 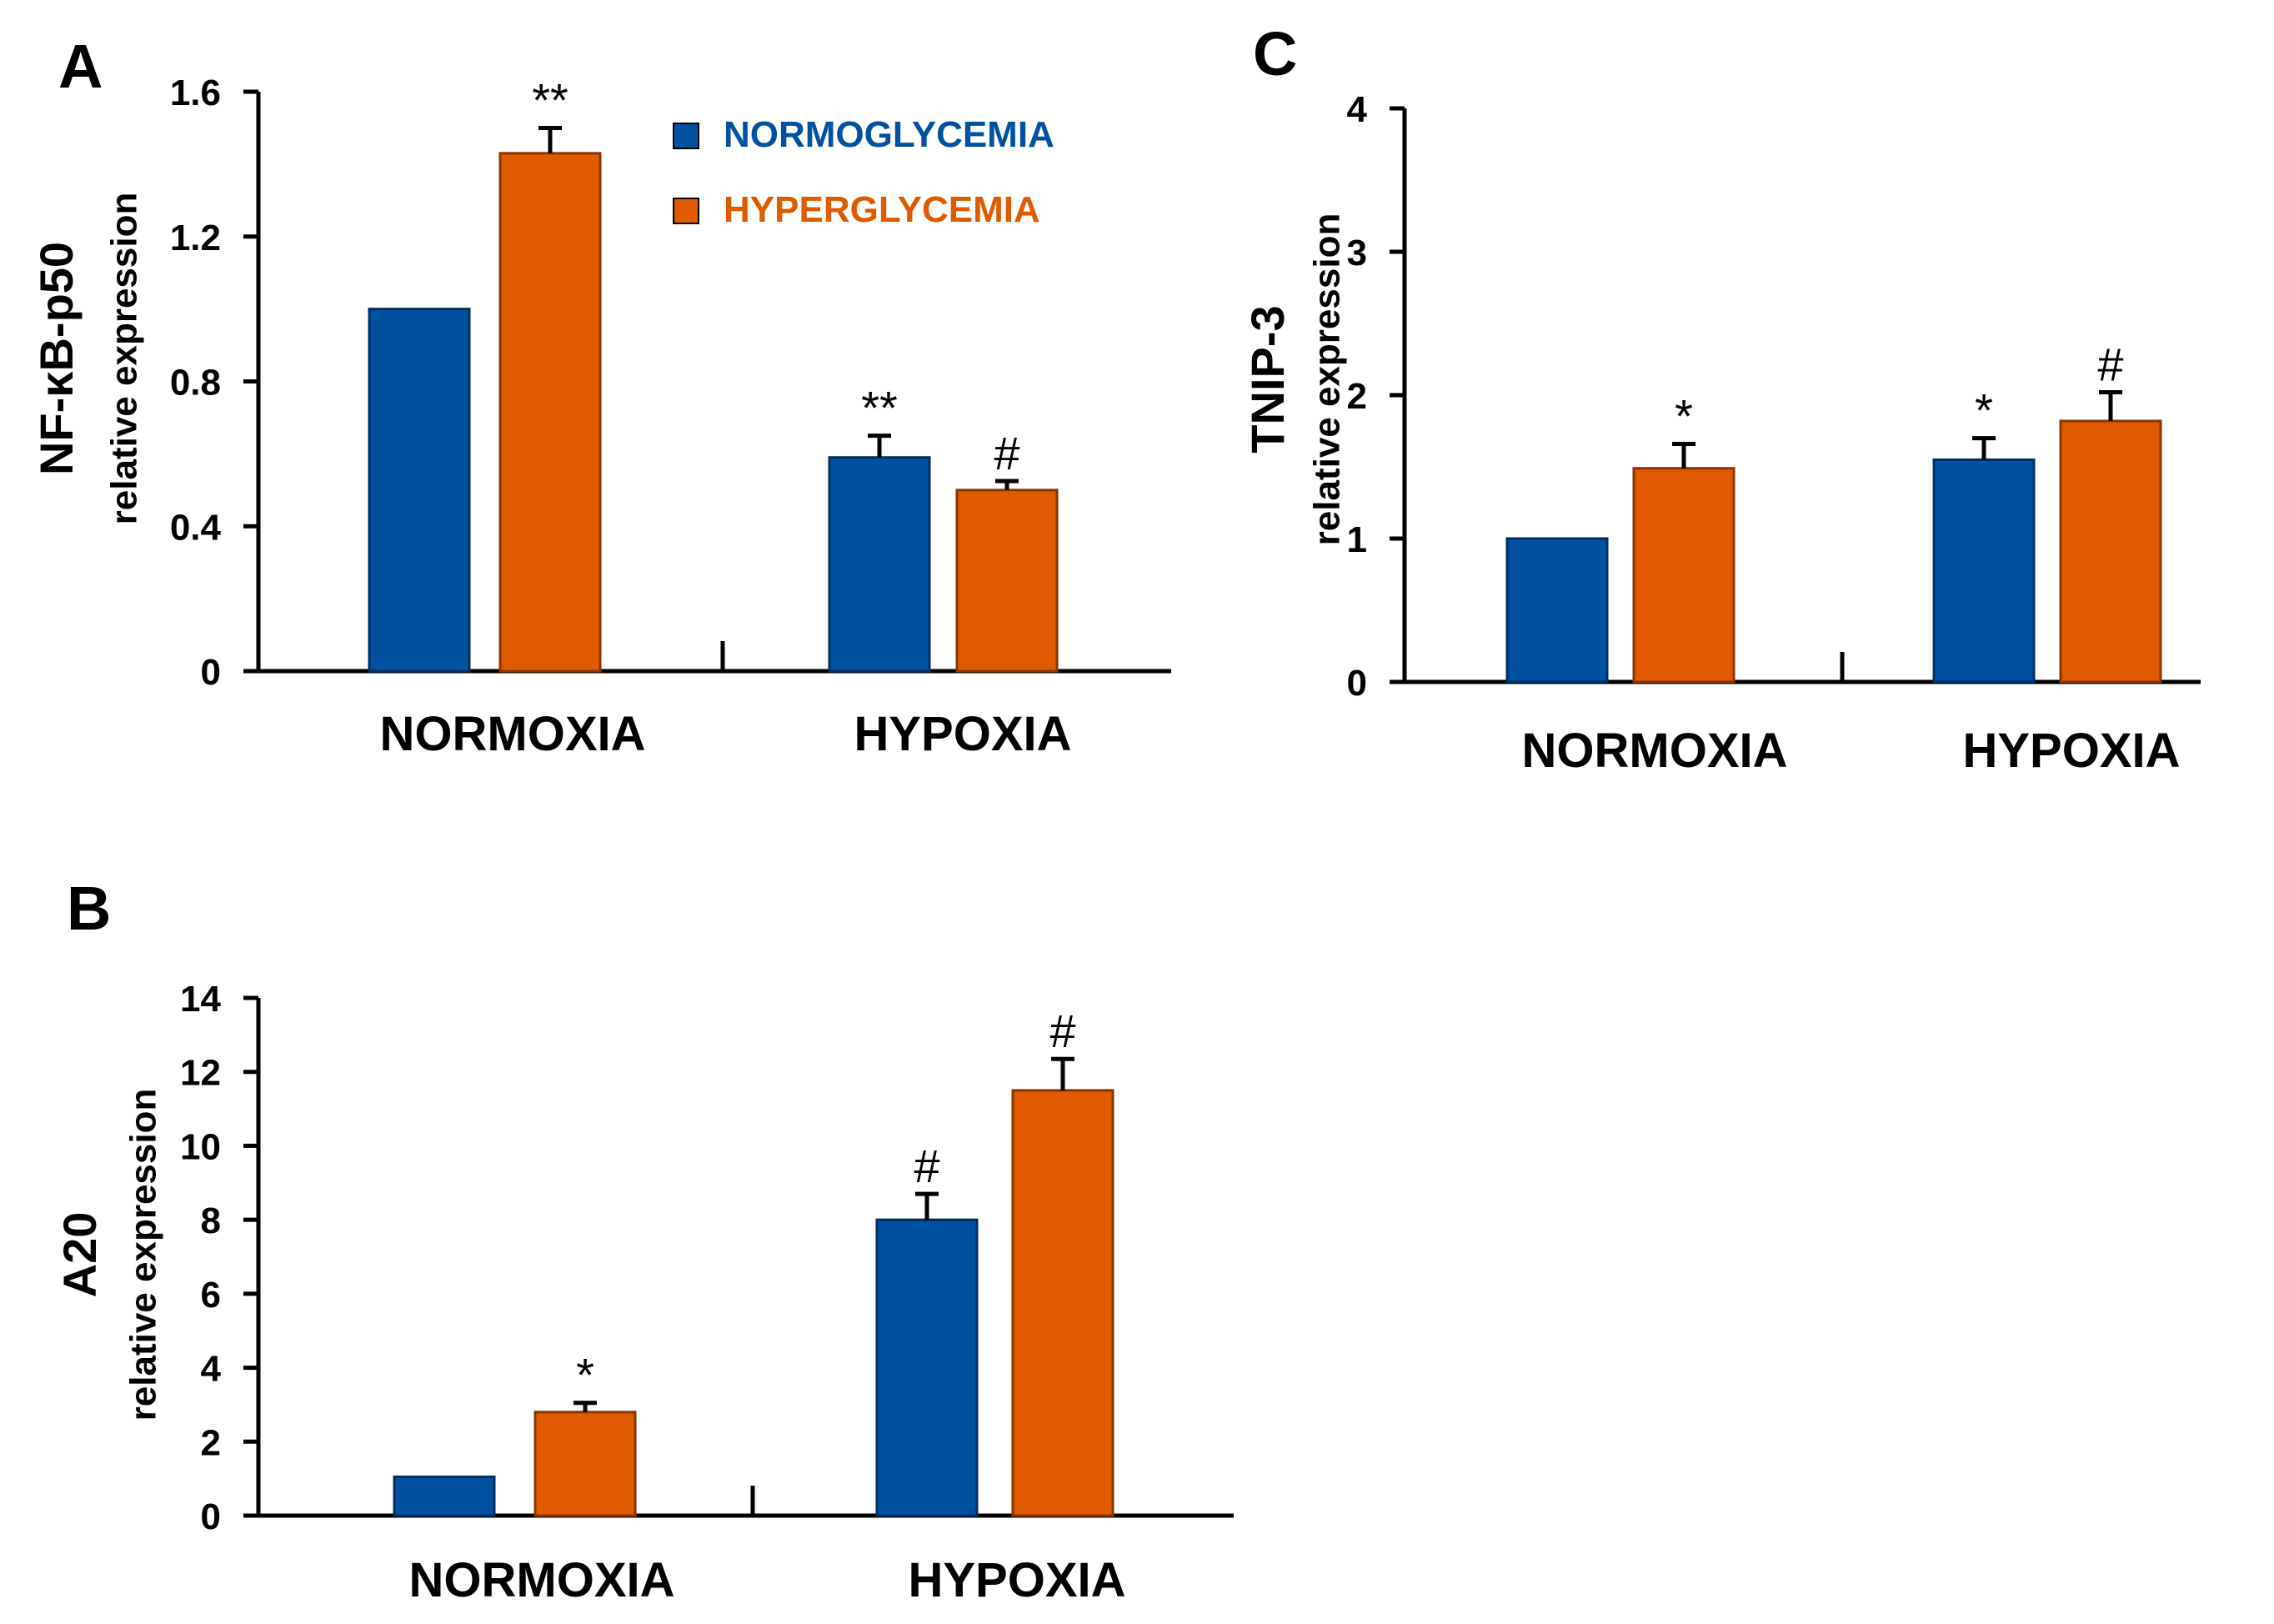 What do you see at coordinates (80, 1255) in the screenshot?
I see `y-axis-title: A20` at bounding box center [80, 1255].